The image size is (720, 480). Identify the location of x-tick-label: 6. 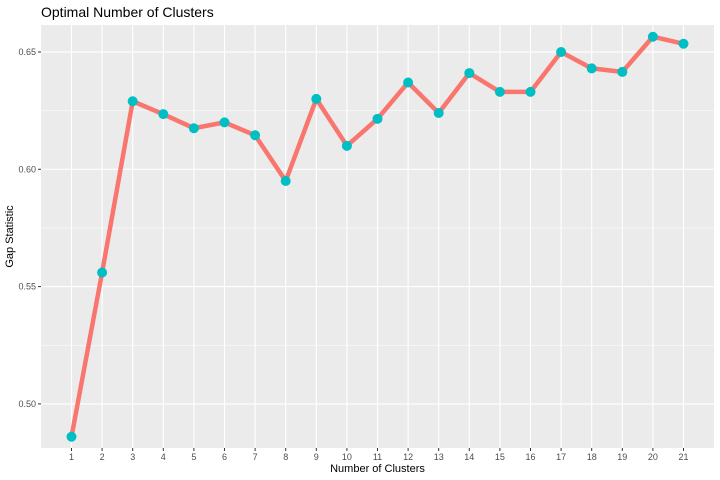
(224, 457).